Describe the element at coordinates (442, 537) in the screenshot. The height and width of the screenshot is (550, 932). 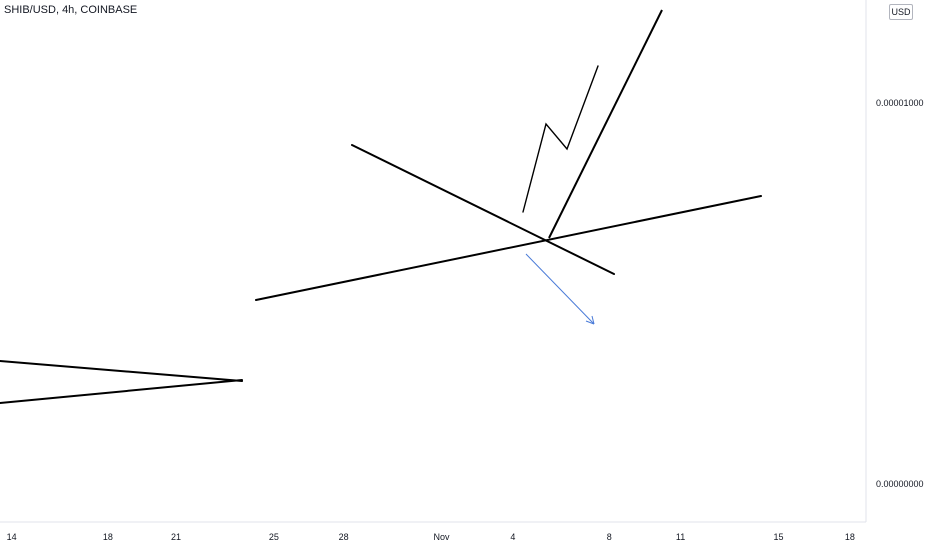
I see `x-tick-label: Nov` at that location.